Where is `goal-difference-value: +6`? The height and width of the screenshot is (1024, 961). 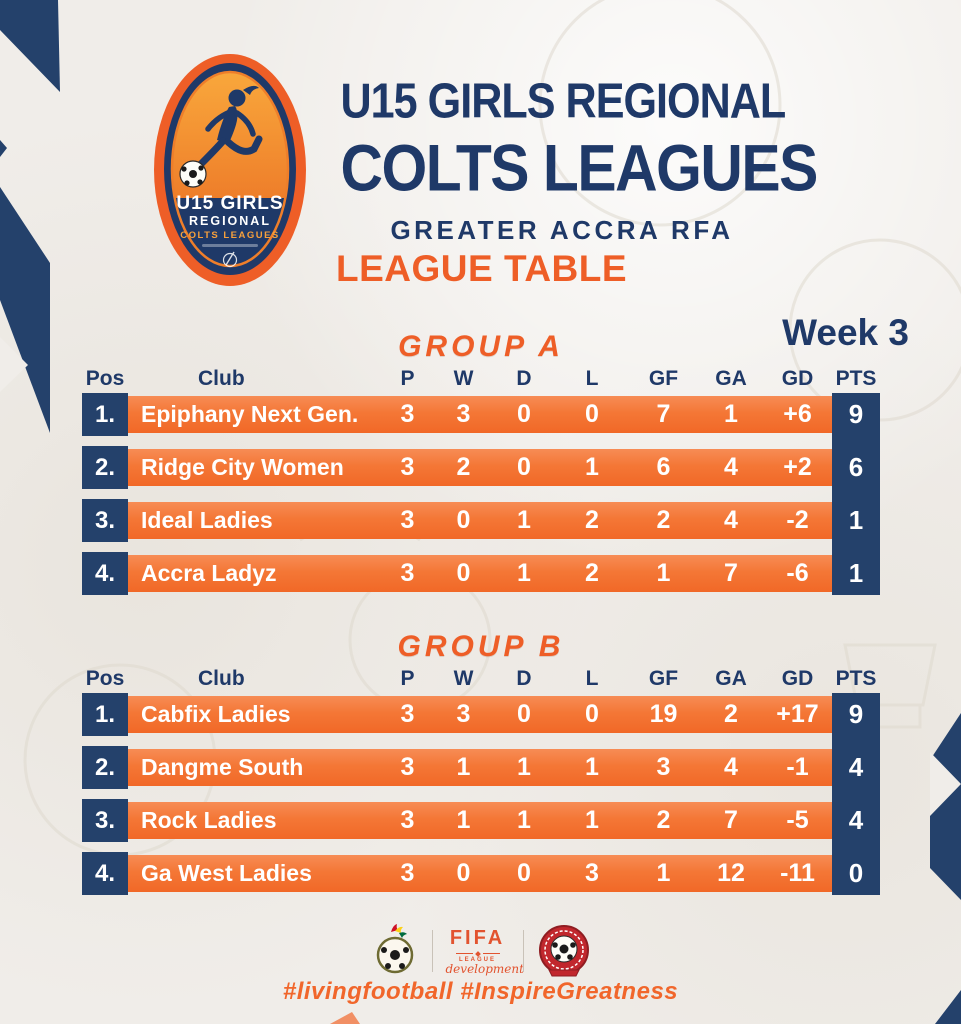
goal-difference-value: +6 is located at coordinates (797, 414).